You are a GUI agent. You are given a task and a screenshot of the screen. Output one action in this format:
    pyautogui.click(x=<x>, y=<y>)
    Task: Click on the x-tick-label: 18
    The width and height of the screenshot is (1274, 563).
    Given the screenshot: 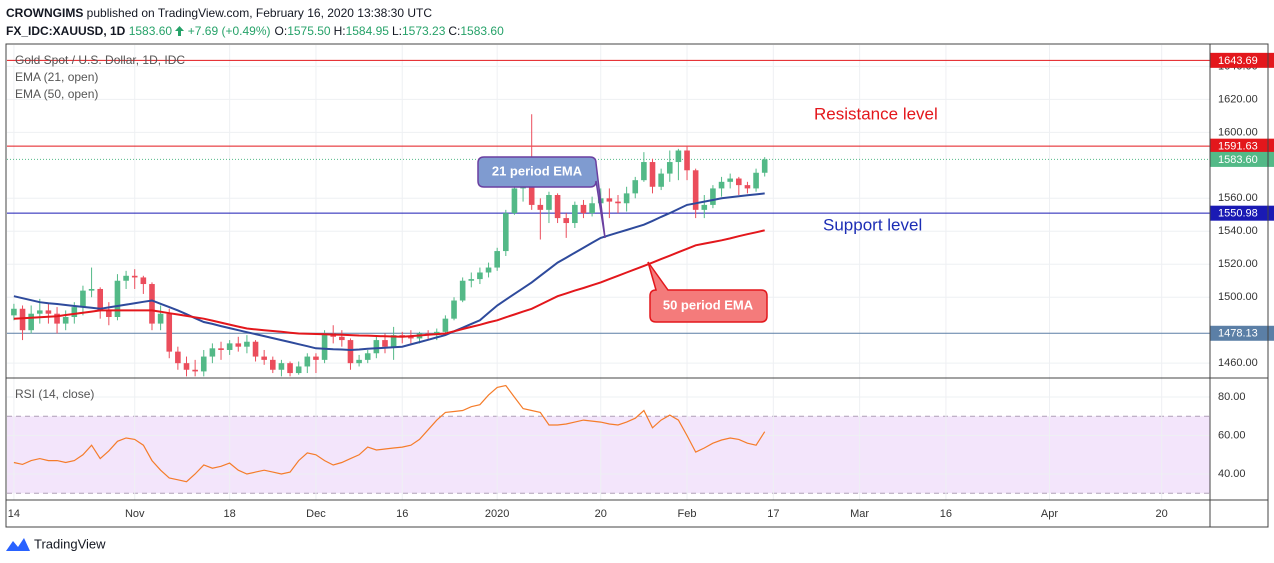 What is the action you would take?
    pyautogui.click(x=230, y=514)
    